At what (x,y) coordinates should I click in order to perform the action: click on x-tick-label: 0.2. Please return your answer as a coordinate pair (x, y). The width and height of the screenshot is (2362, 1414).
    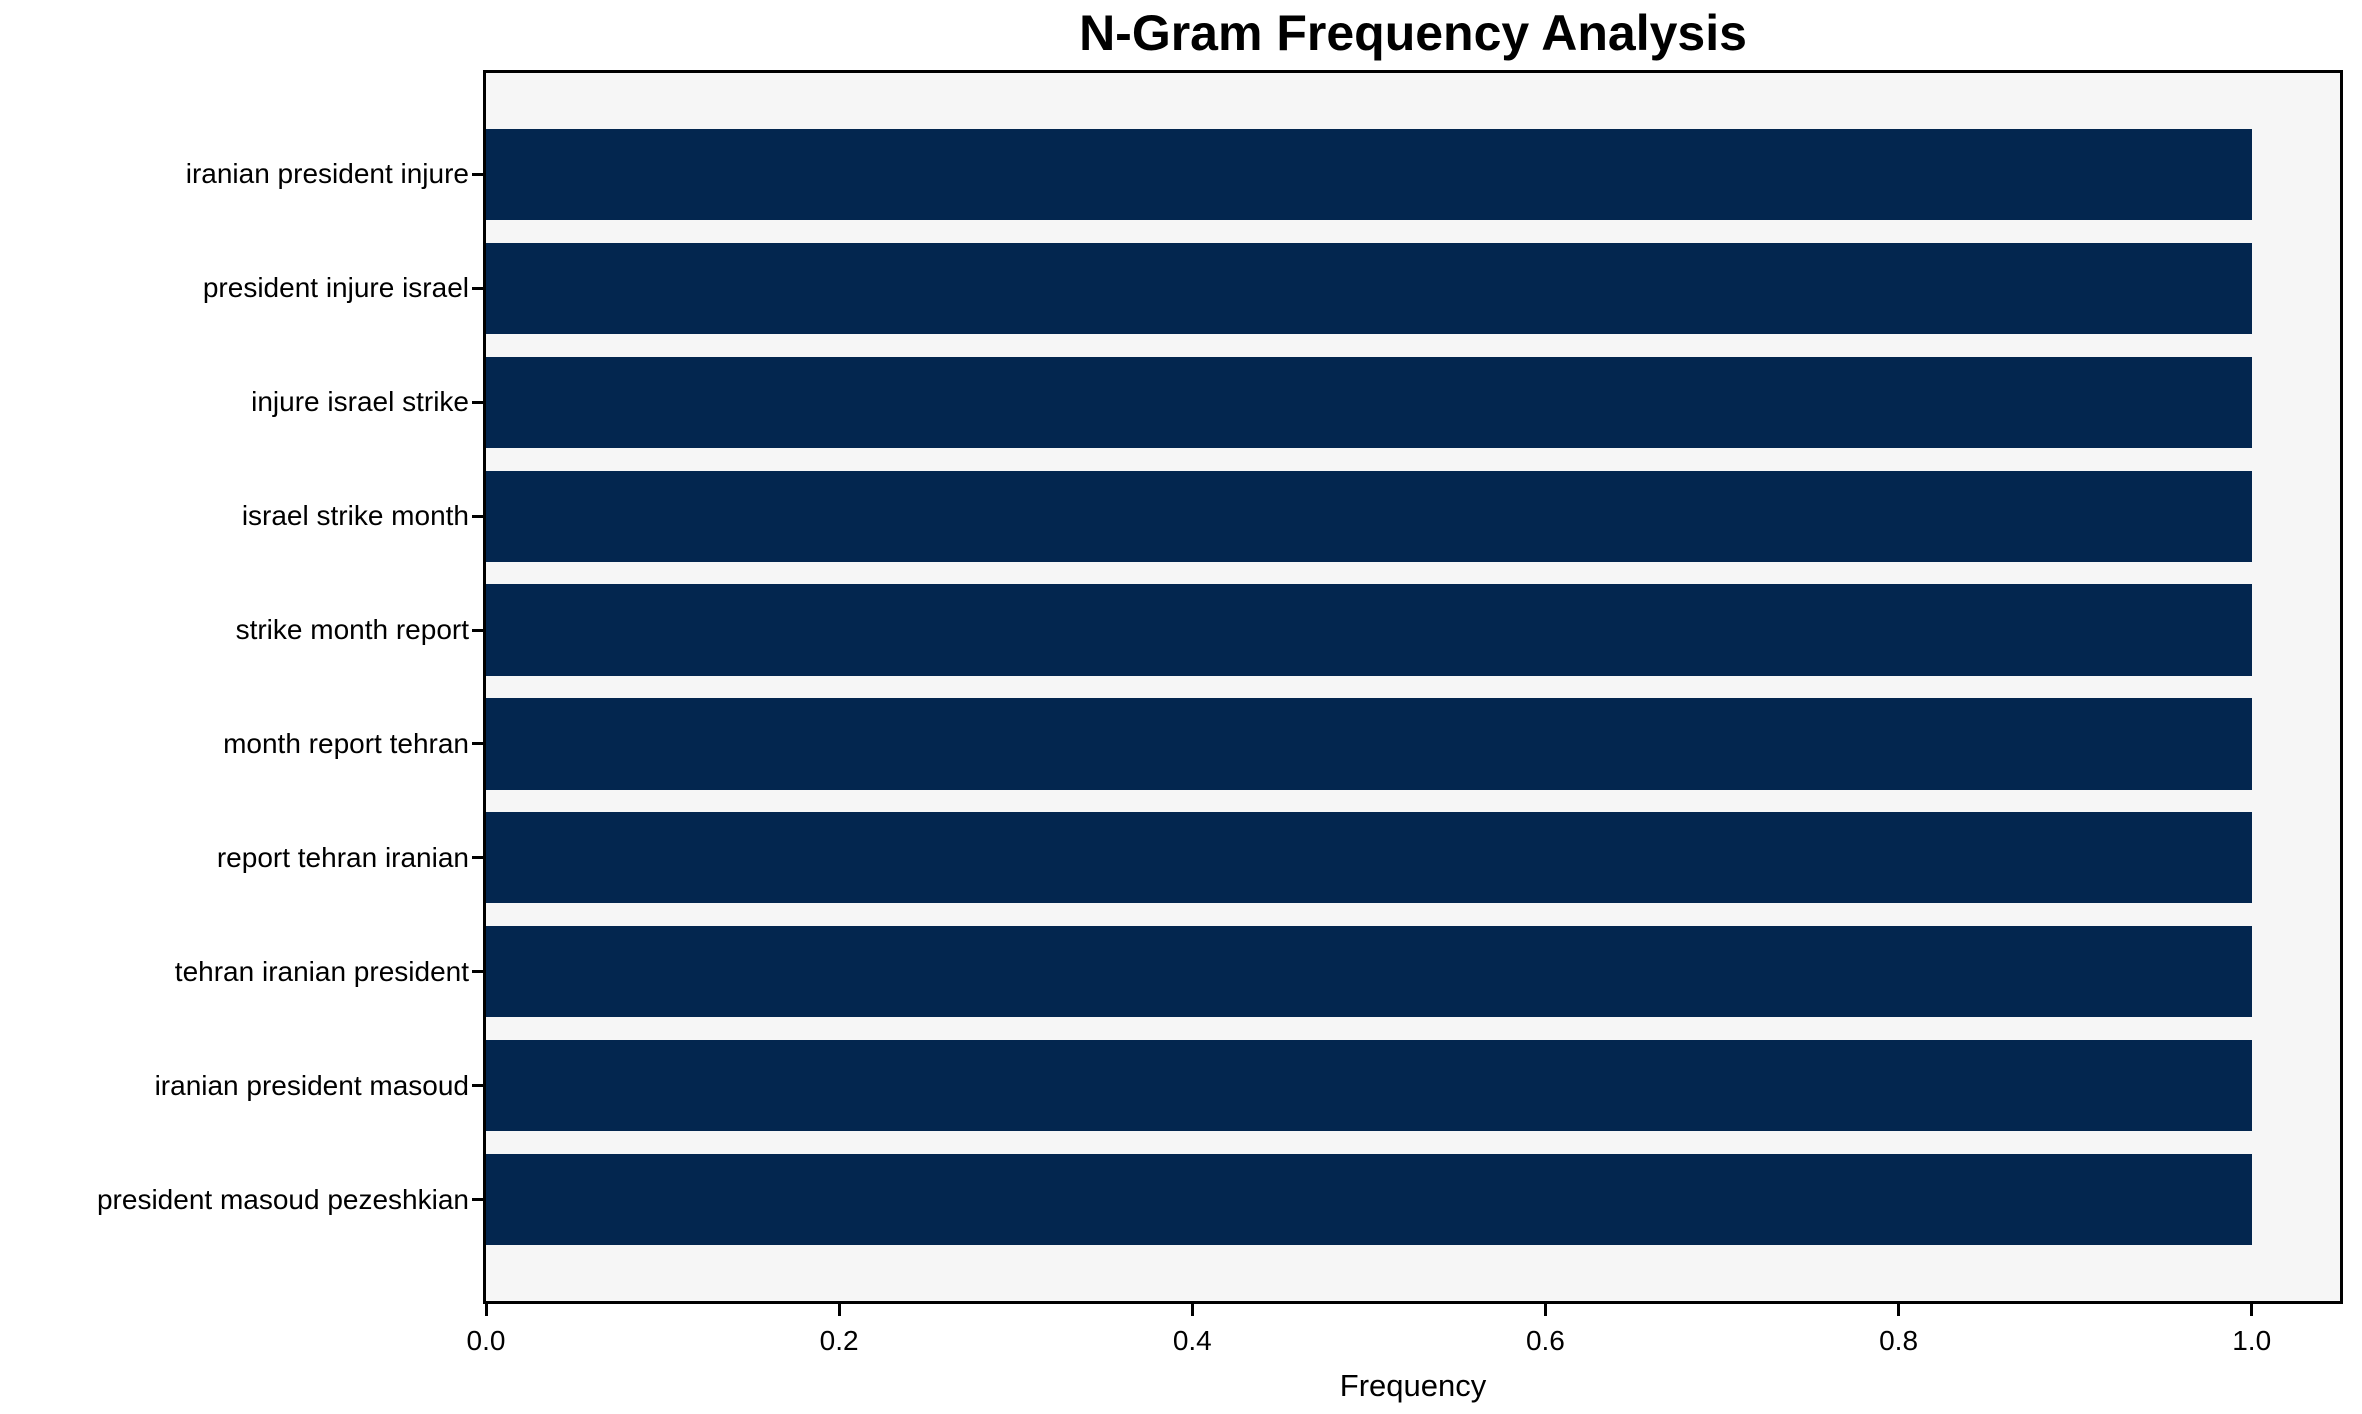
    Looking at the image, I should click on (839, 1340).